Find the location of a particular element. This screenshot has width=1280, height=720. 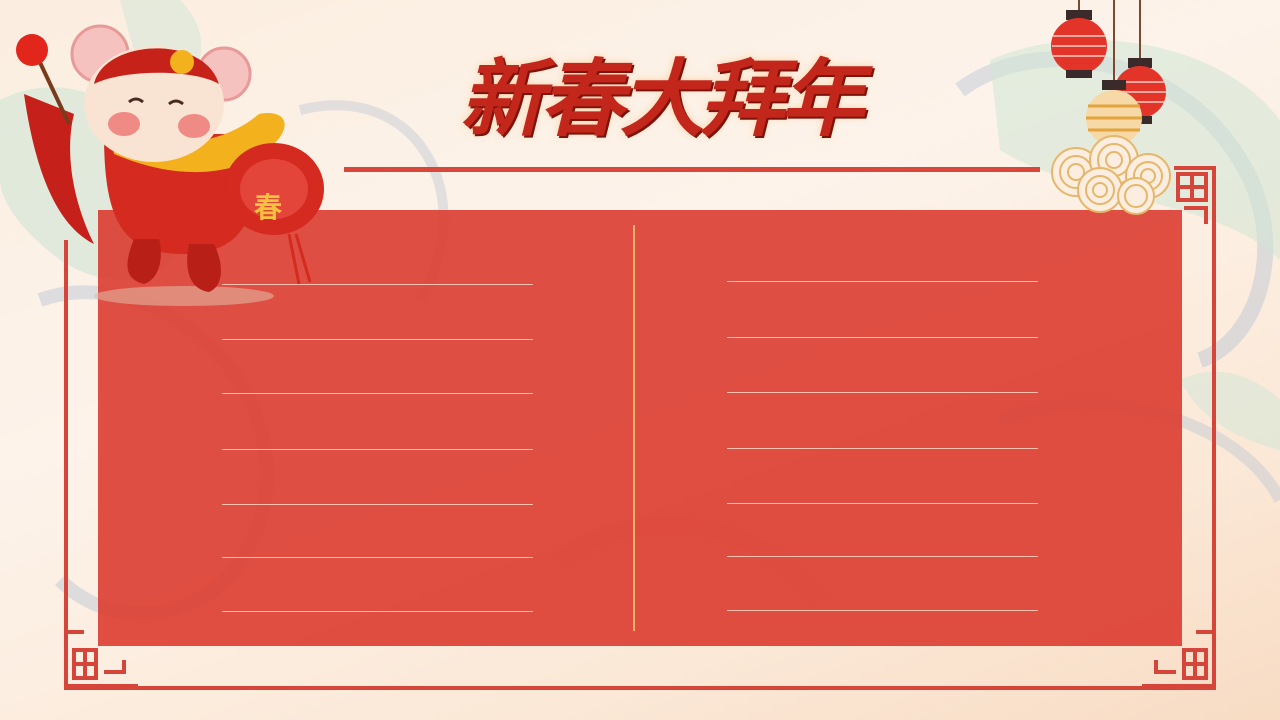

mouse-mascot-illustration: 春 is located at coordinates (174, 171).